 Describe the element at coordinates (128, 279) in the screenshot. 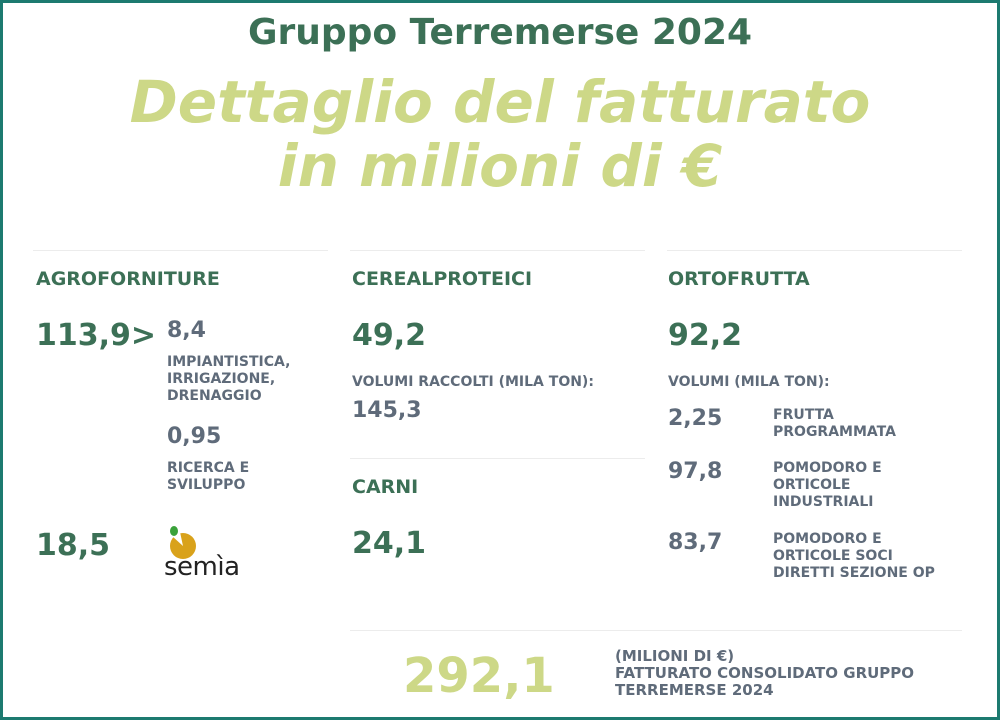

I see `agroforniture-heading: AGROFORNITURE` at that location.